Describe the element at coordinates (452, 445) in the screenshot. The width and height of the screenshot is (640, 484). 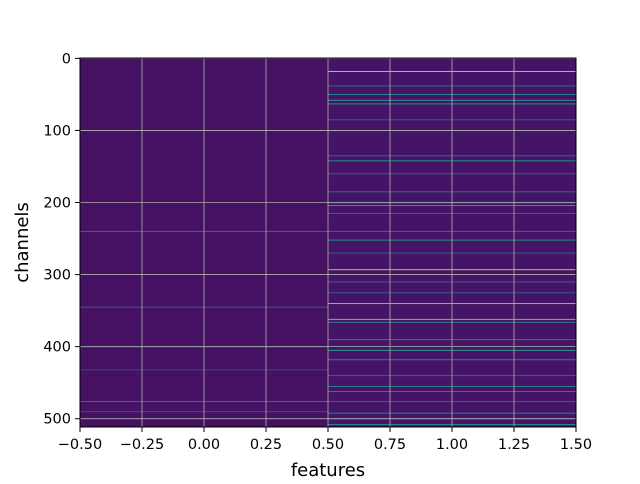
I see `x-tick-label: 1.00` at that location.